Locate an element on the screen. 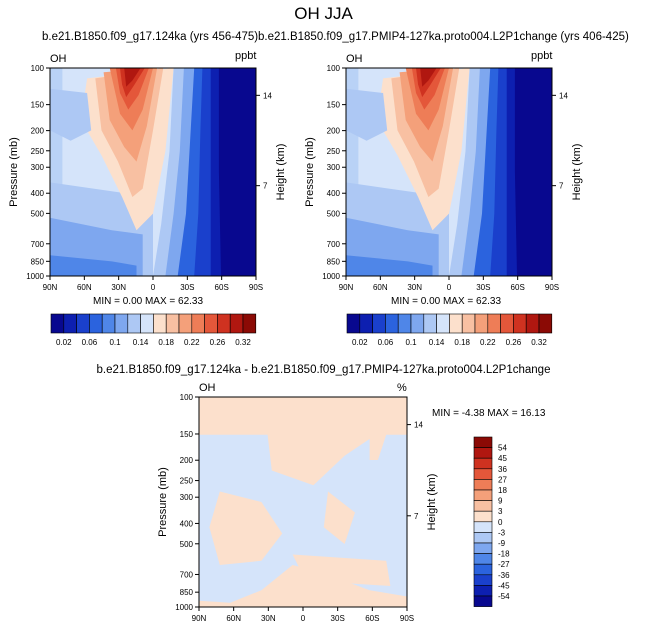 The image size is (647, 630). colorbar-diff-label: 18 is located at coordinates (502, 490).